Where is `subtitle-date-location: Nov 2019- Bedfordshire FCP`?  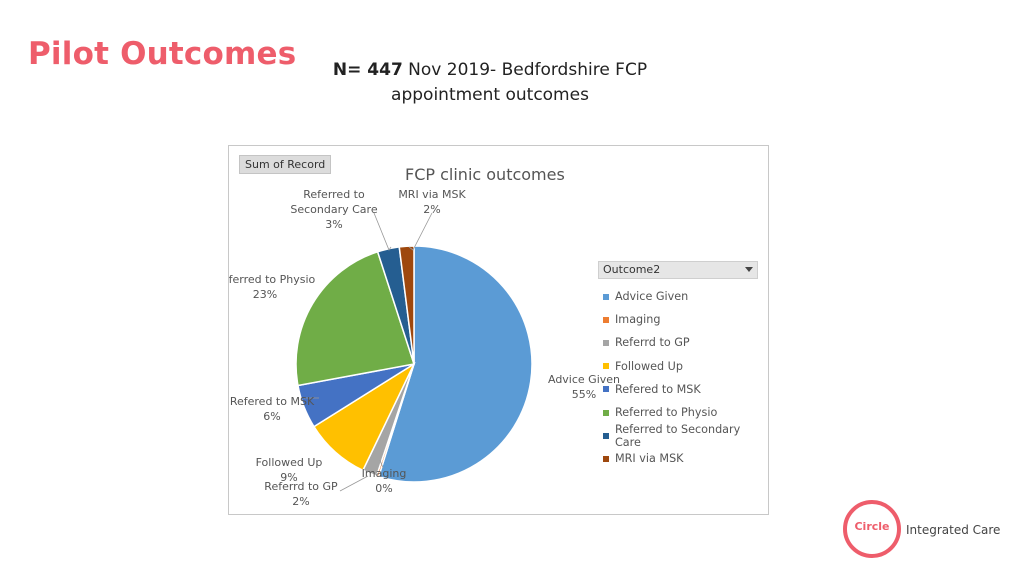 subtitle-date-location: Nov 2019- Bedfordshire FCP is located at coordinates (525, 70).